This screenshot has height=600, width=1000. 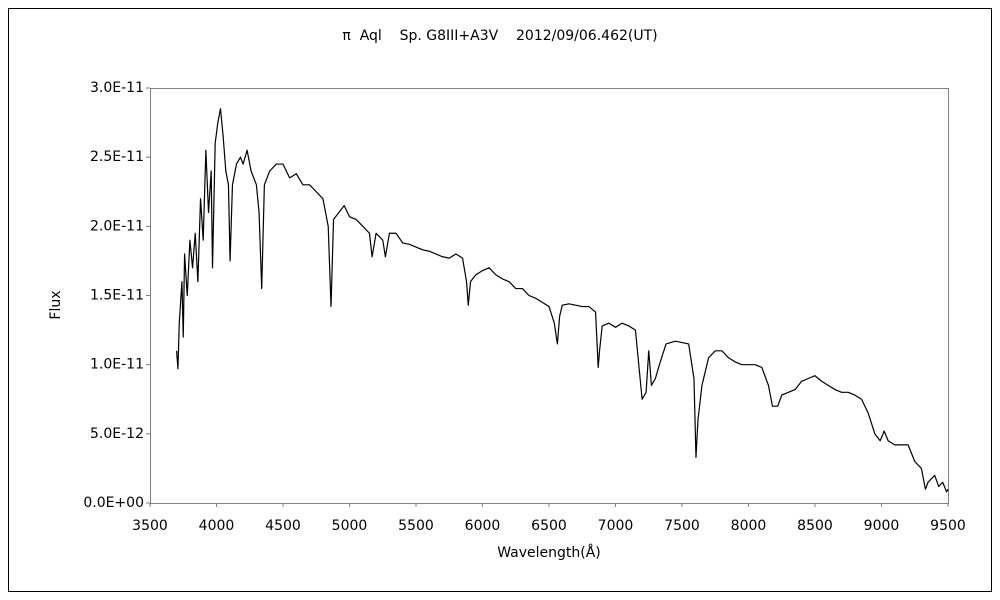 What do you see at coordinates (56, 304) in the screenshot?
I see `y-axis-label: Flux` at bounding box center [56, 304].